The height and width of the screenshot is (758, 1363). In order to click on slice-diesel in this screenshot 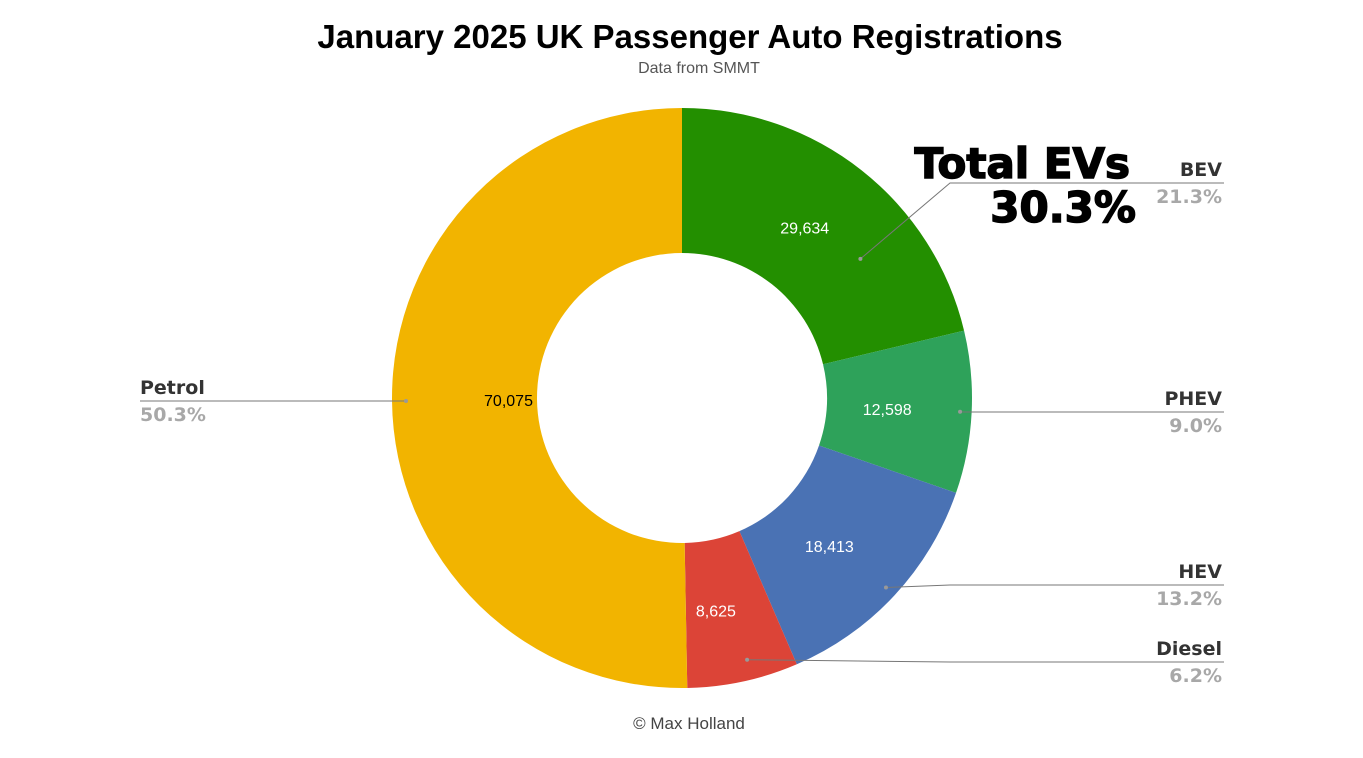, I will do `click(740, 609)`.